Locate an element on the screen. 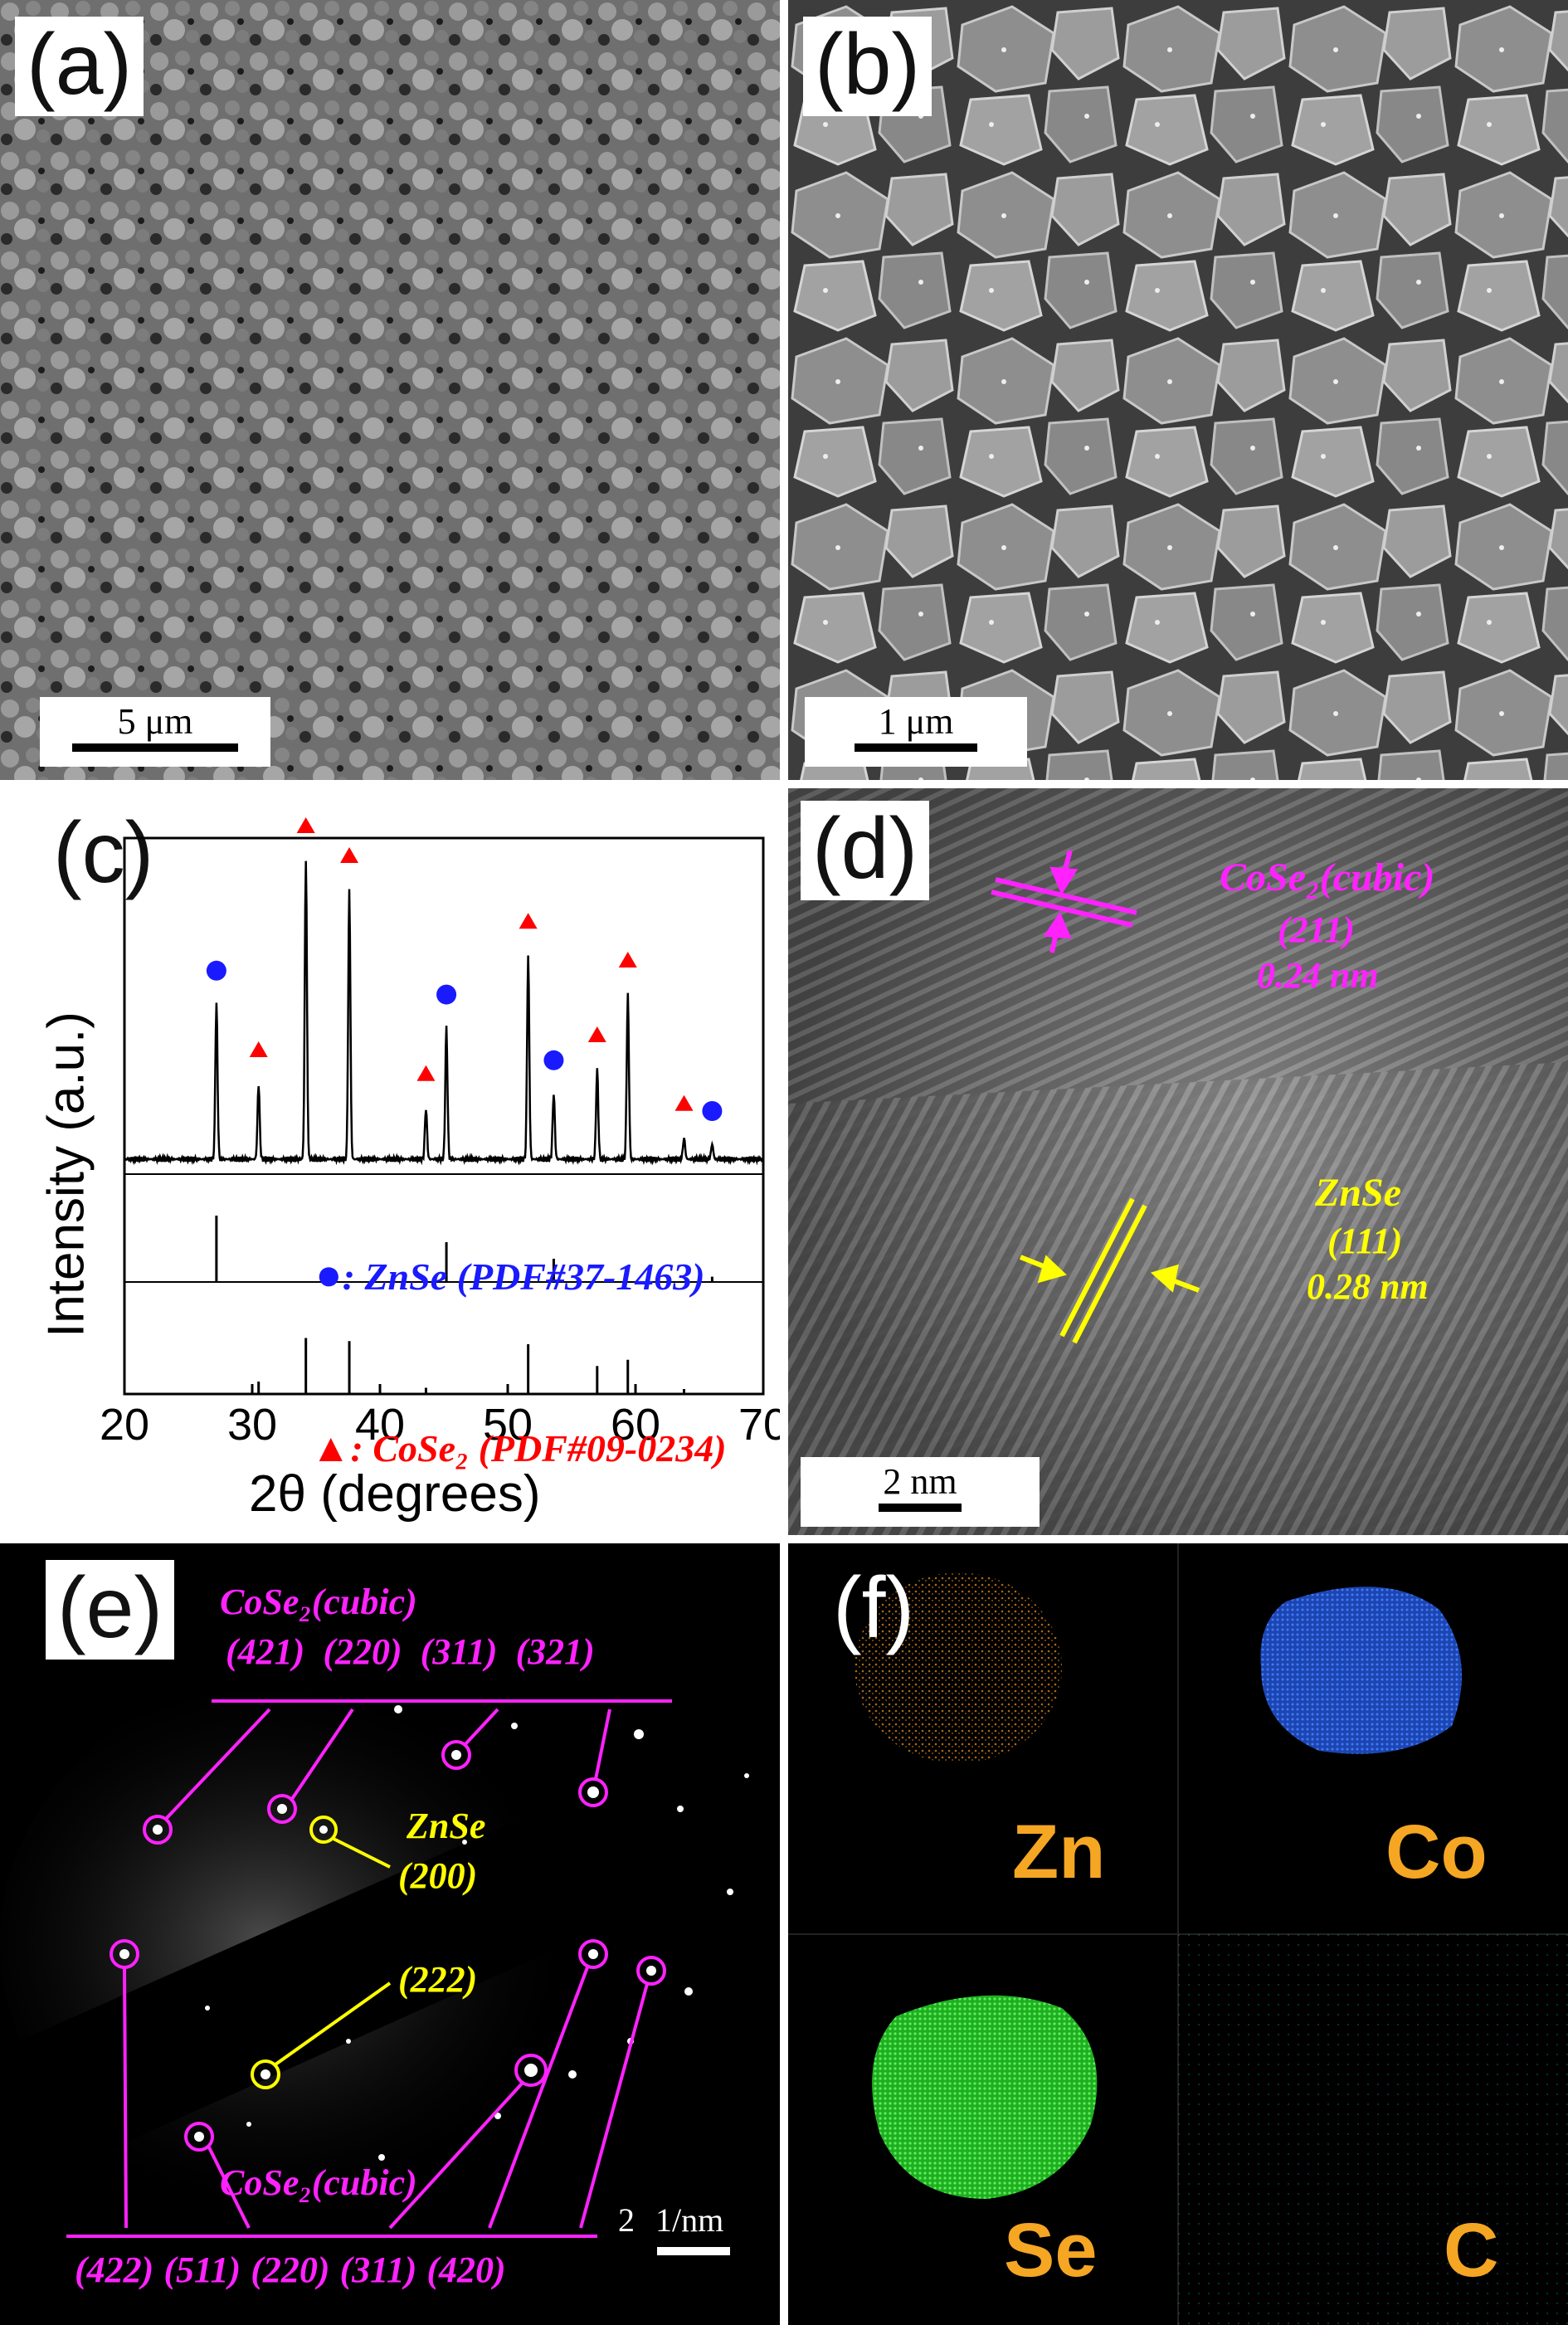 This screenshot has width=1568, height=2325. x-tick-label-2: 40 is located at coordinates (380, 1425).